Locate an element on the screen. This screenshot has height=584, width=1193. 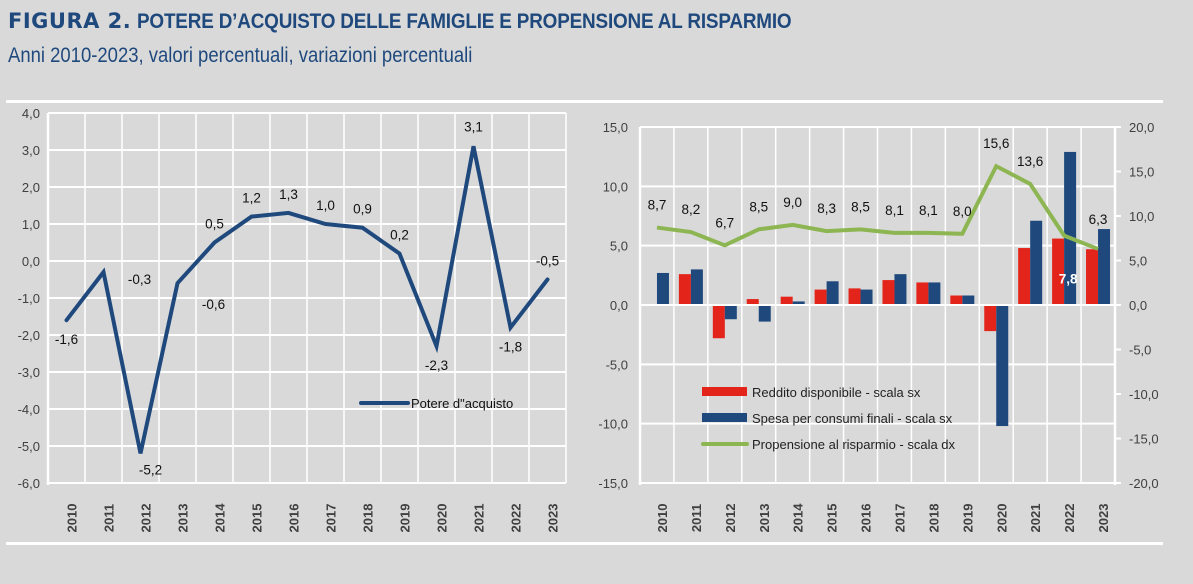
left-y-tick-label: 0,0 is located at coordinates (31, 261).